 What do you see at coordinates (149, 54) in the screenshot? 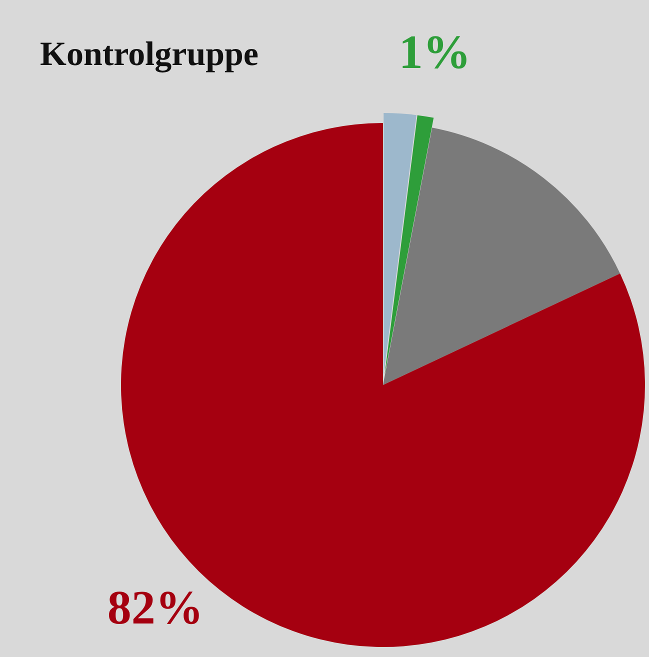
I see `chart-title: Kontrolgruppe` at bounding box center [149, 54].